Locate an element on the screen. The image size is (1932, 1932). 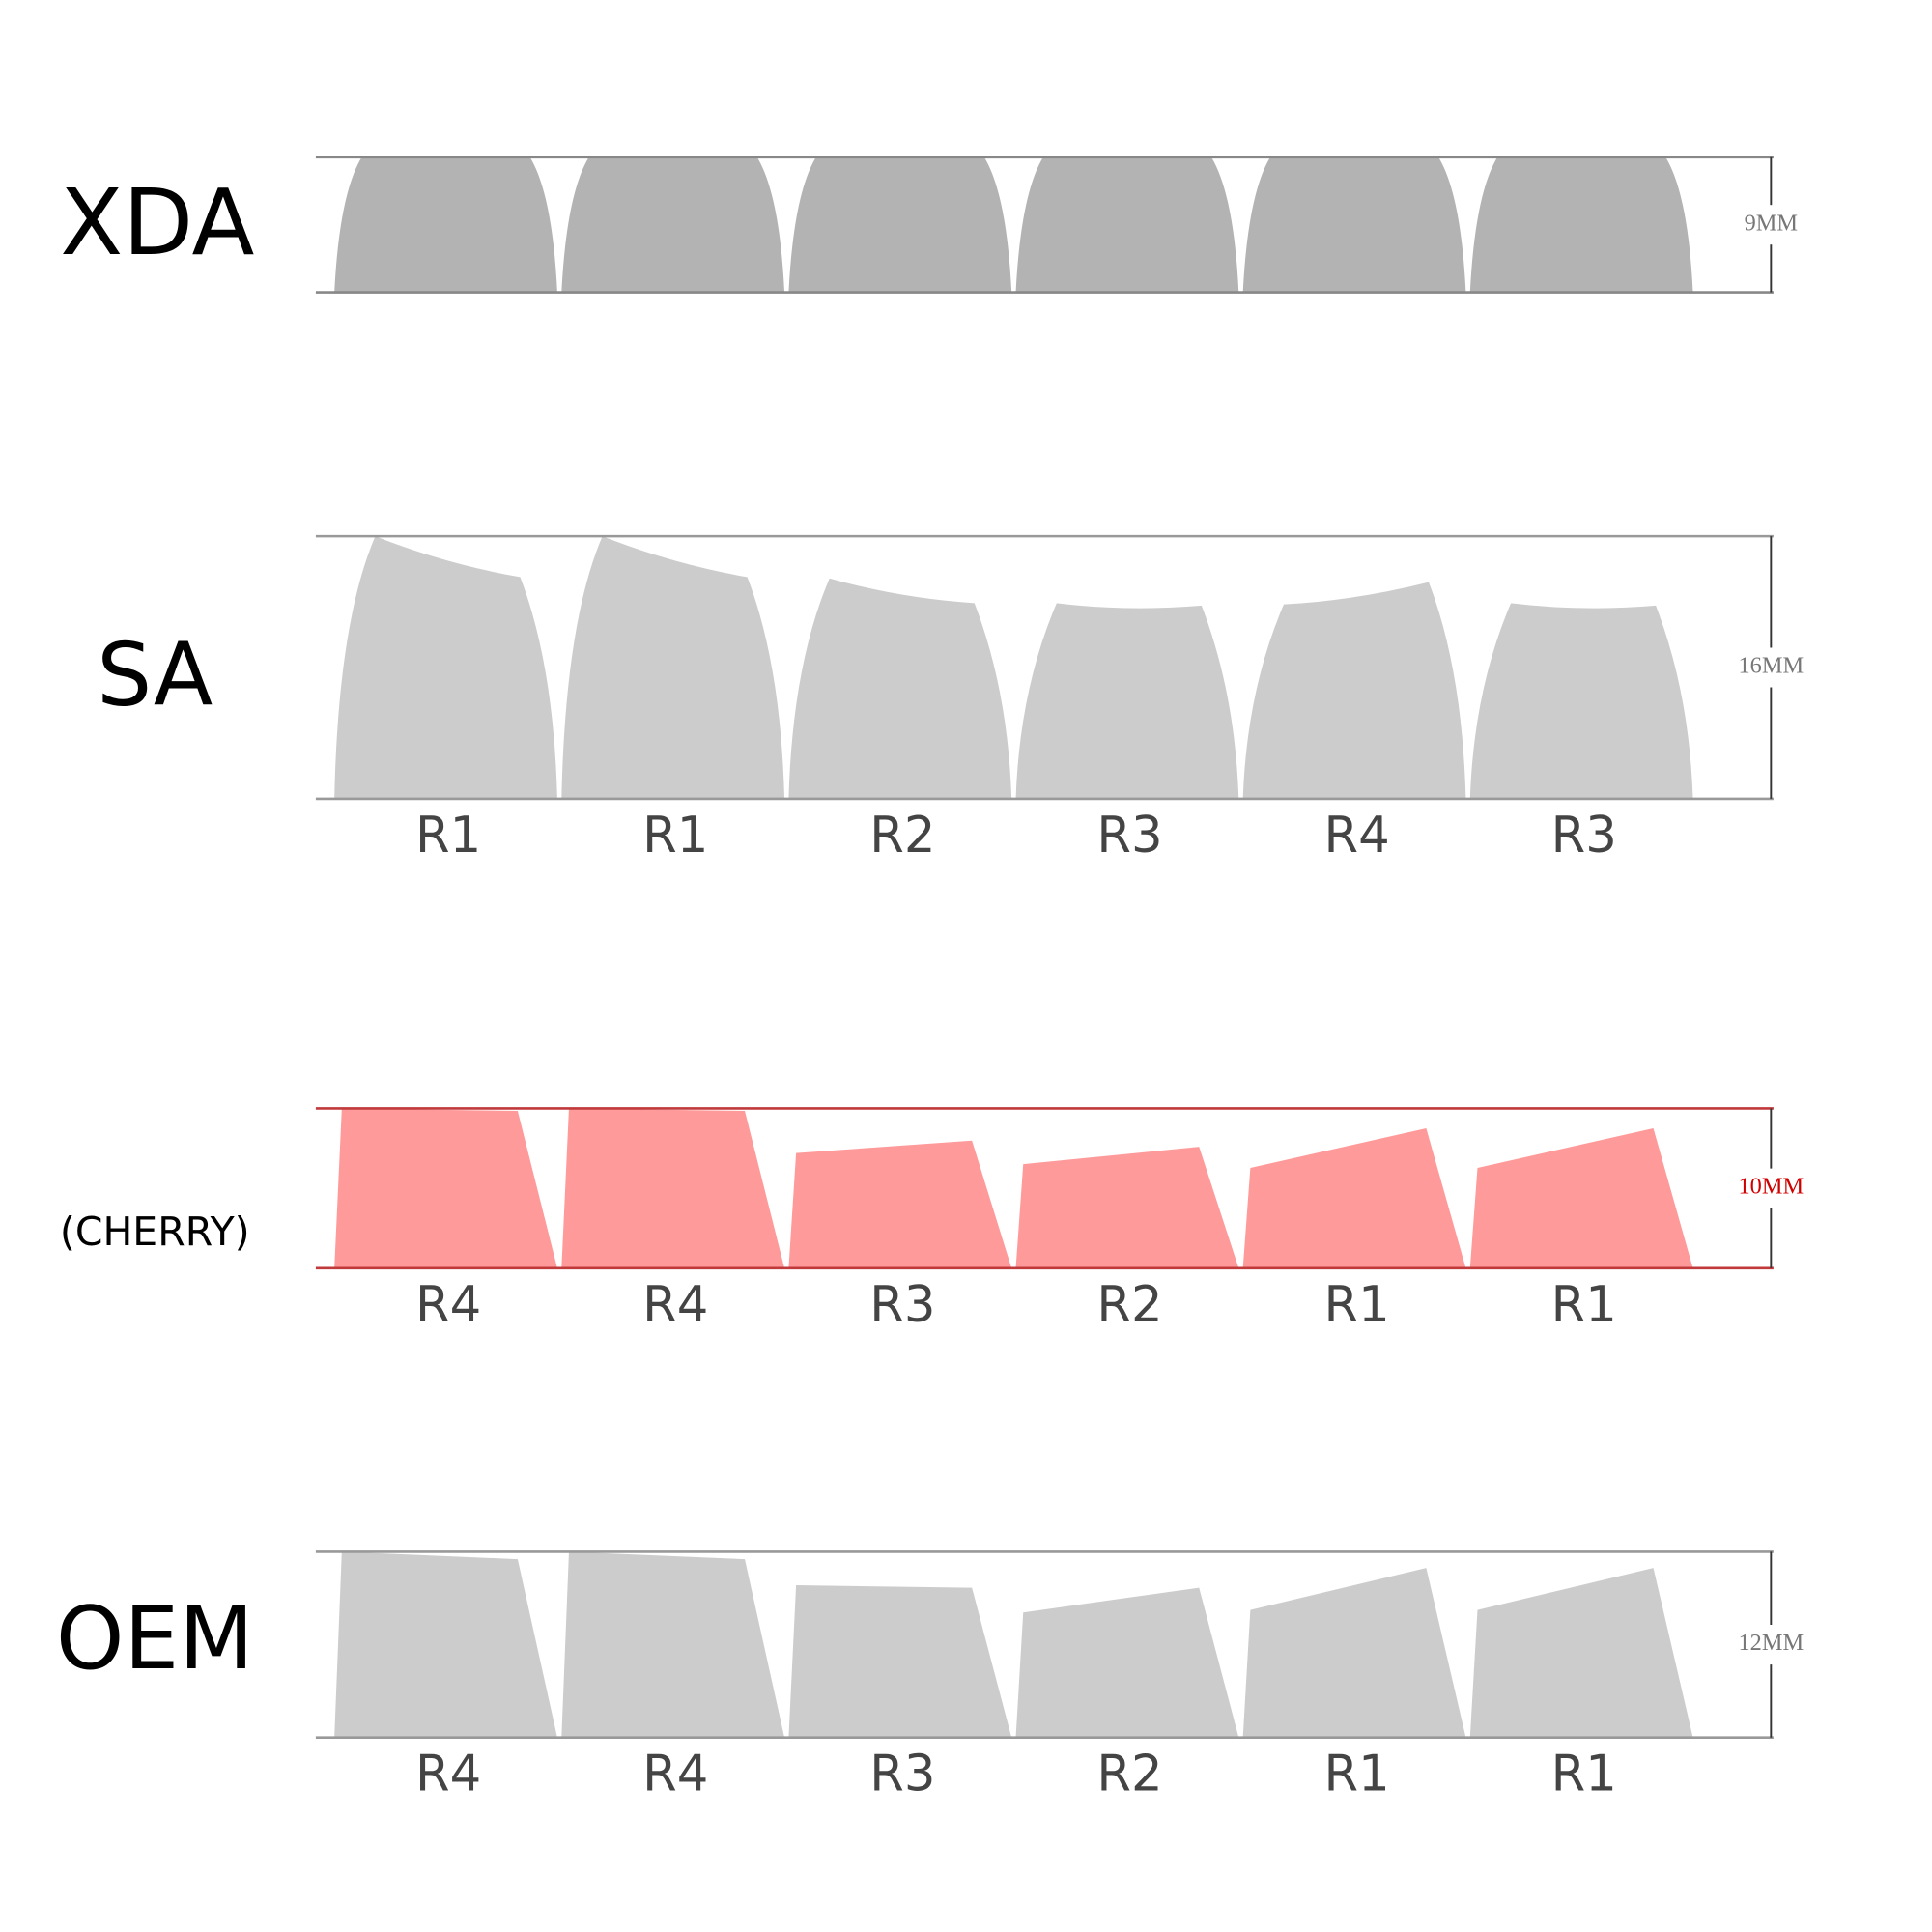
profile-name: SA is located at coordinates (155, 676).